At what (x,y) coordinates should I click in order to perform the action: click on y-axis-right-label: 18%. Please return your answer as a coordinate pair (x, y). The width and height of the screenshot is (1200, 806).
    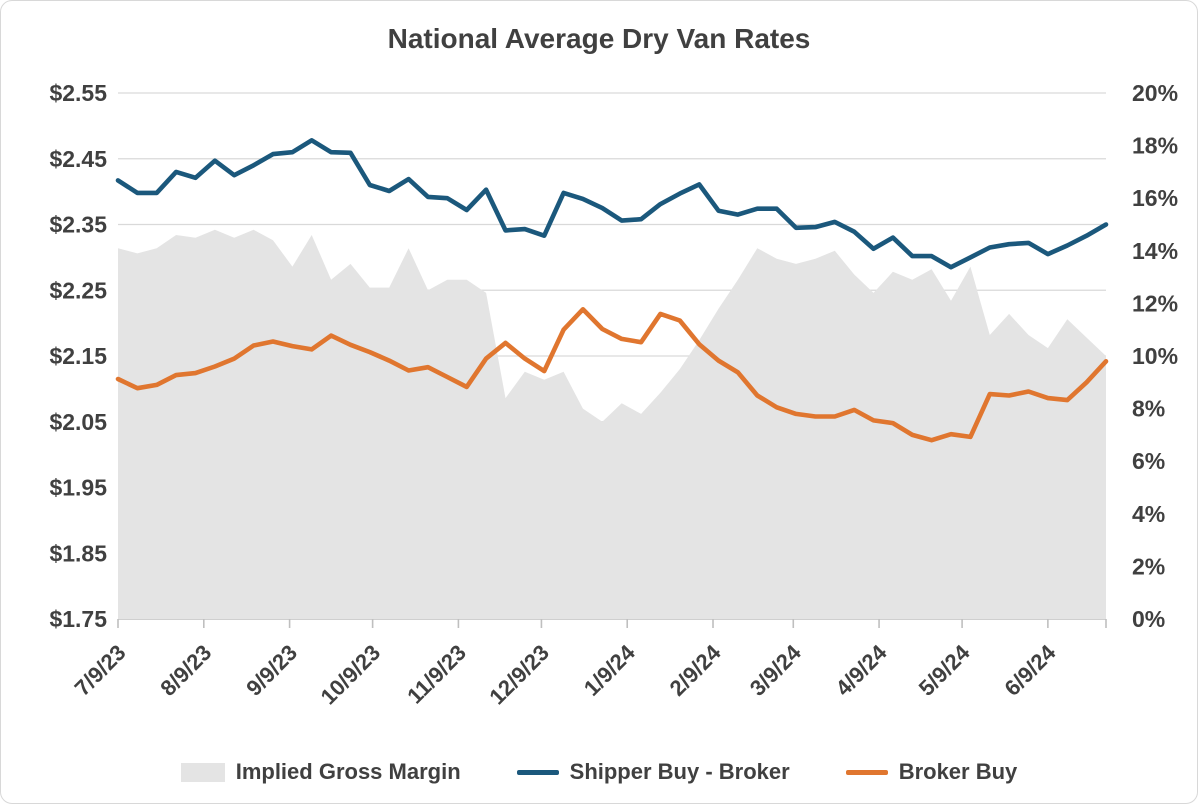
    Looking at the image, I should click on (1155, 146).